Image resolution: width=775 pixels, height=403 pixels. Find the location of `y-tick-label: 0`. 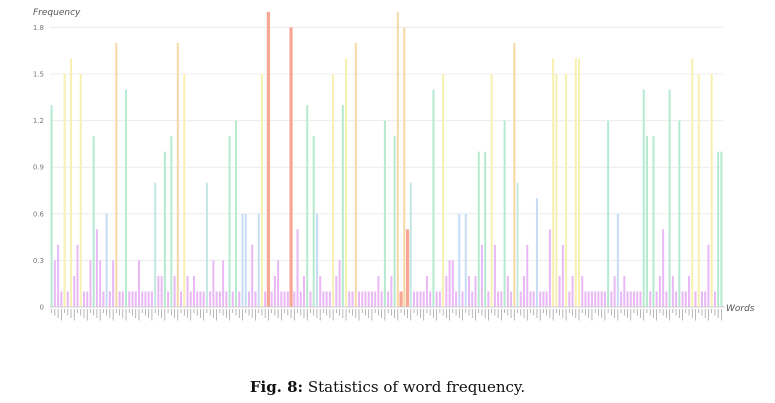

y-tick-label: 0 is located at coordinates (42, 308).